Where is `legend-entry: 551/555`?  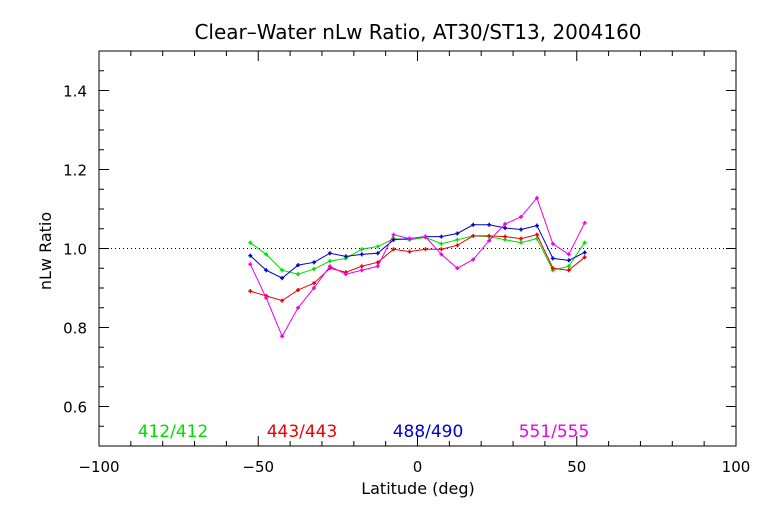 legend-entry: 551/555 is located at coordinates (554, 432).